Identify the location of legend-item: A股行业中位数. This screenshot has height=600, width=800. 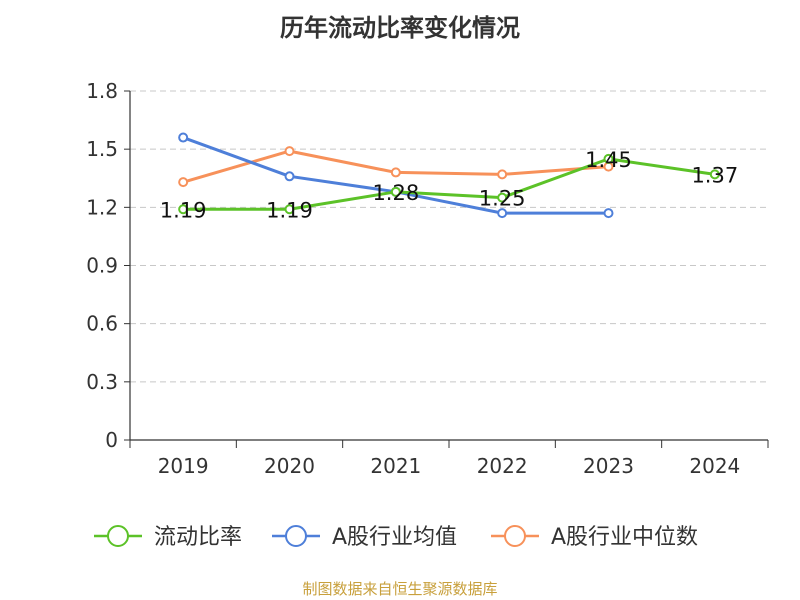
(594, 537).